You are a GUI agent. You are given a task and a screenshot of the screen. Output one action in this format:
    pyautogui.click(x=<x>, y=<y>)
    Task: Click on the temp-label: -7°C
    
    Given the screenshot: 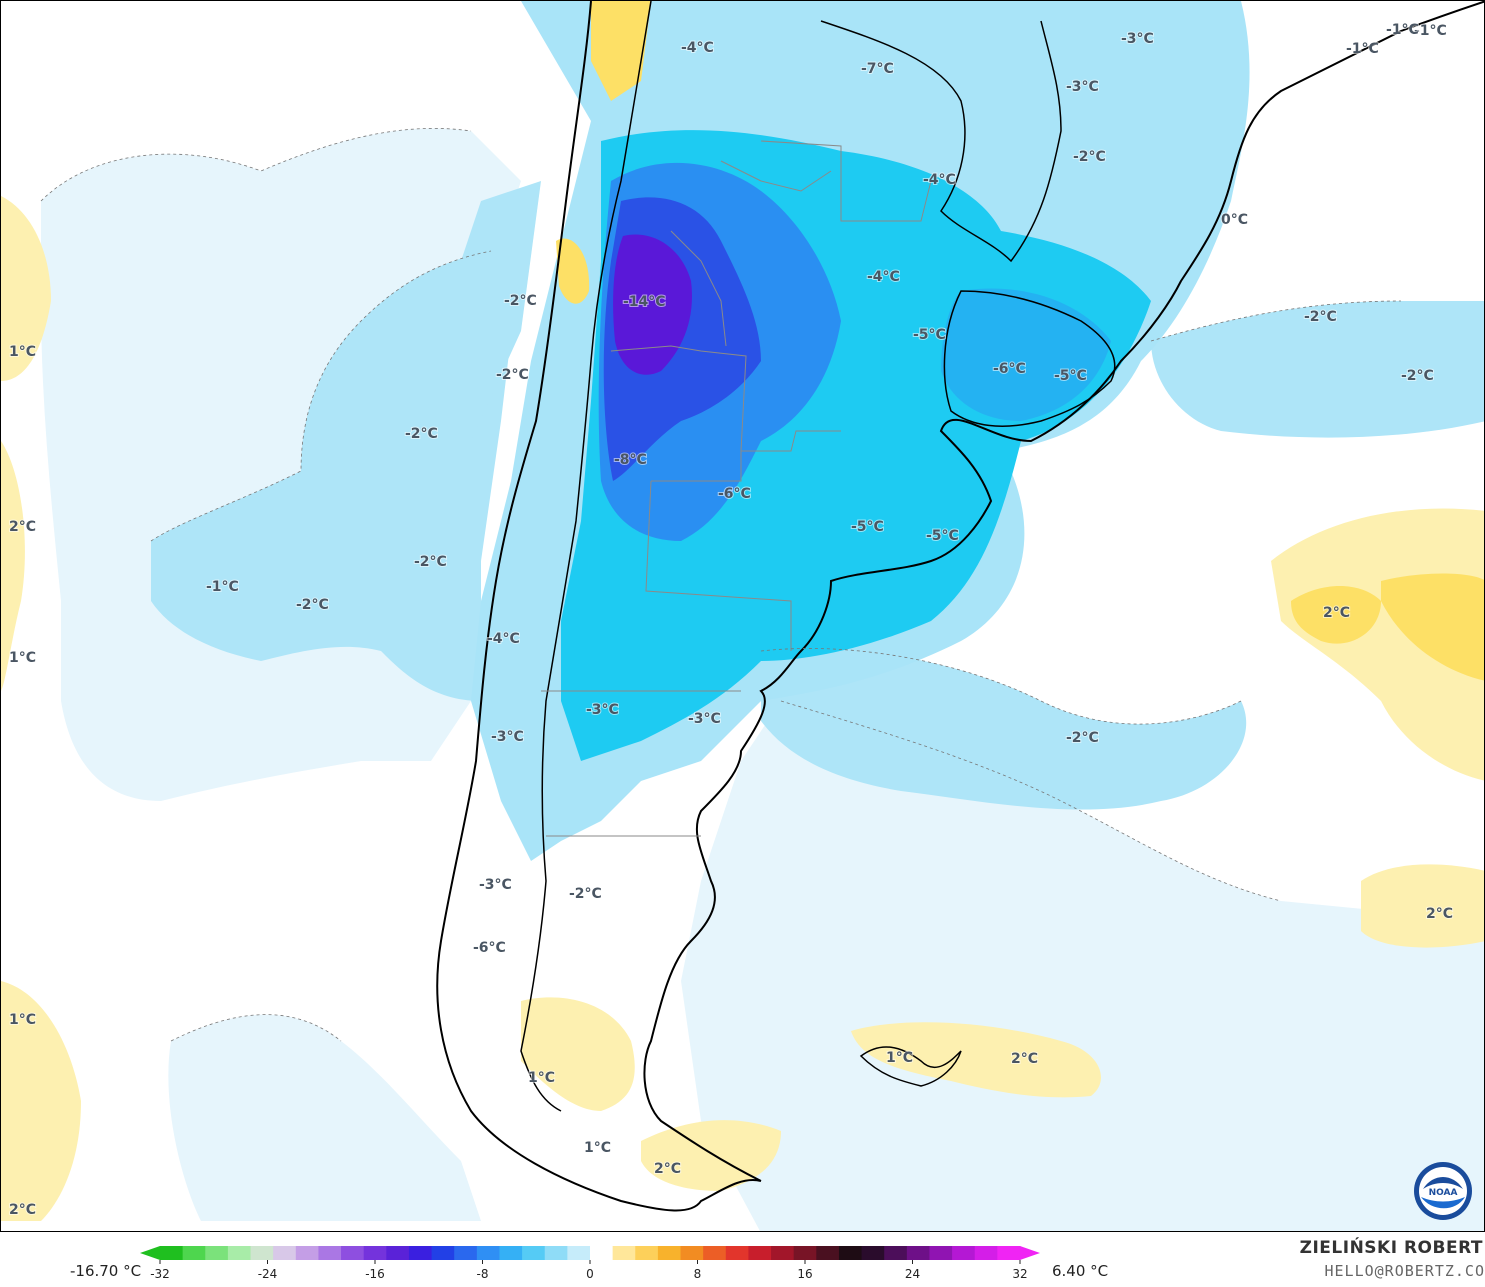 What is the action you would take?
    pyautogui.click(x=877, y=69)
    